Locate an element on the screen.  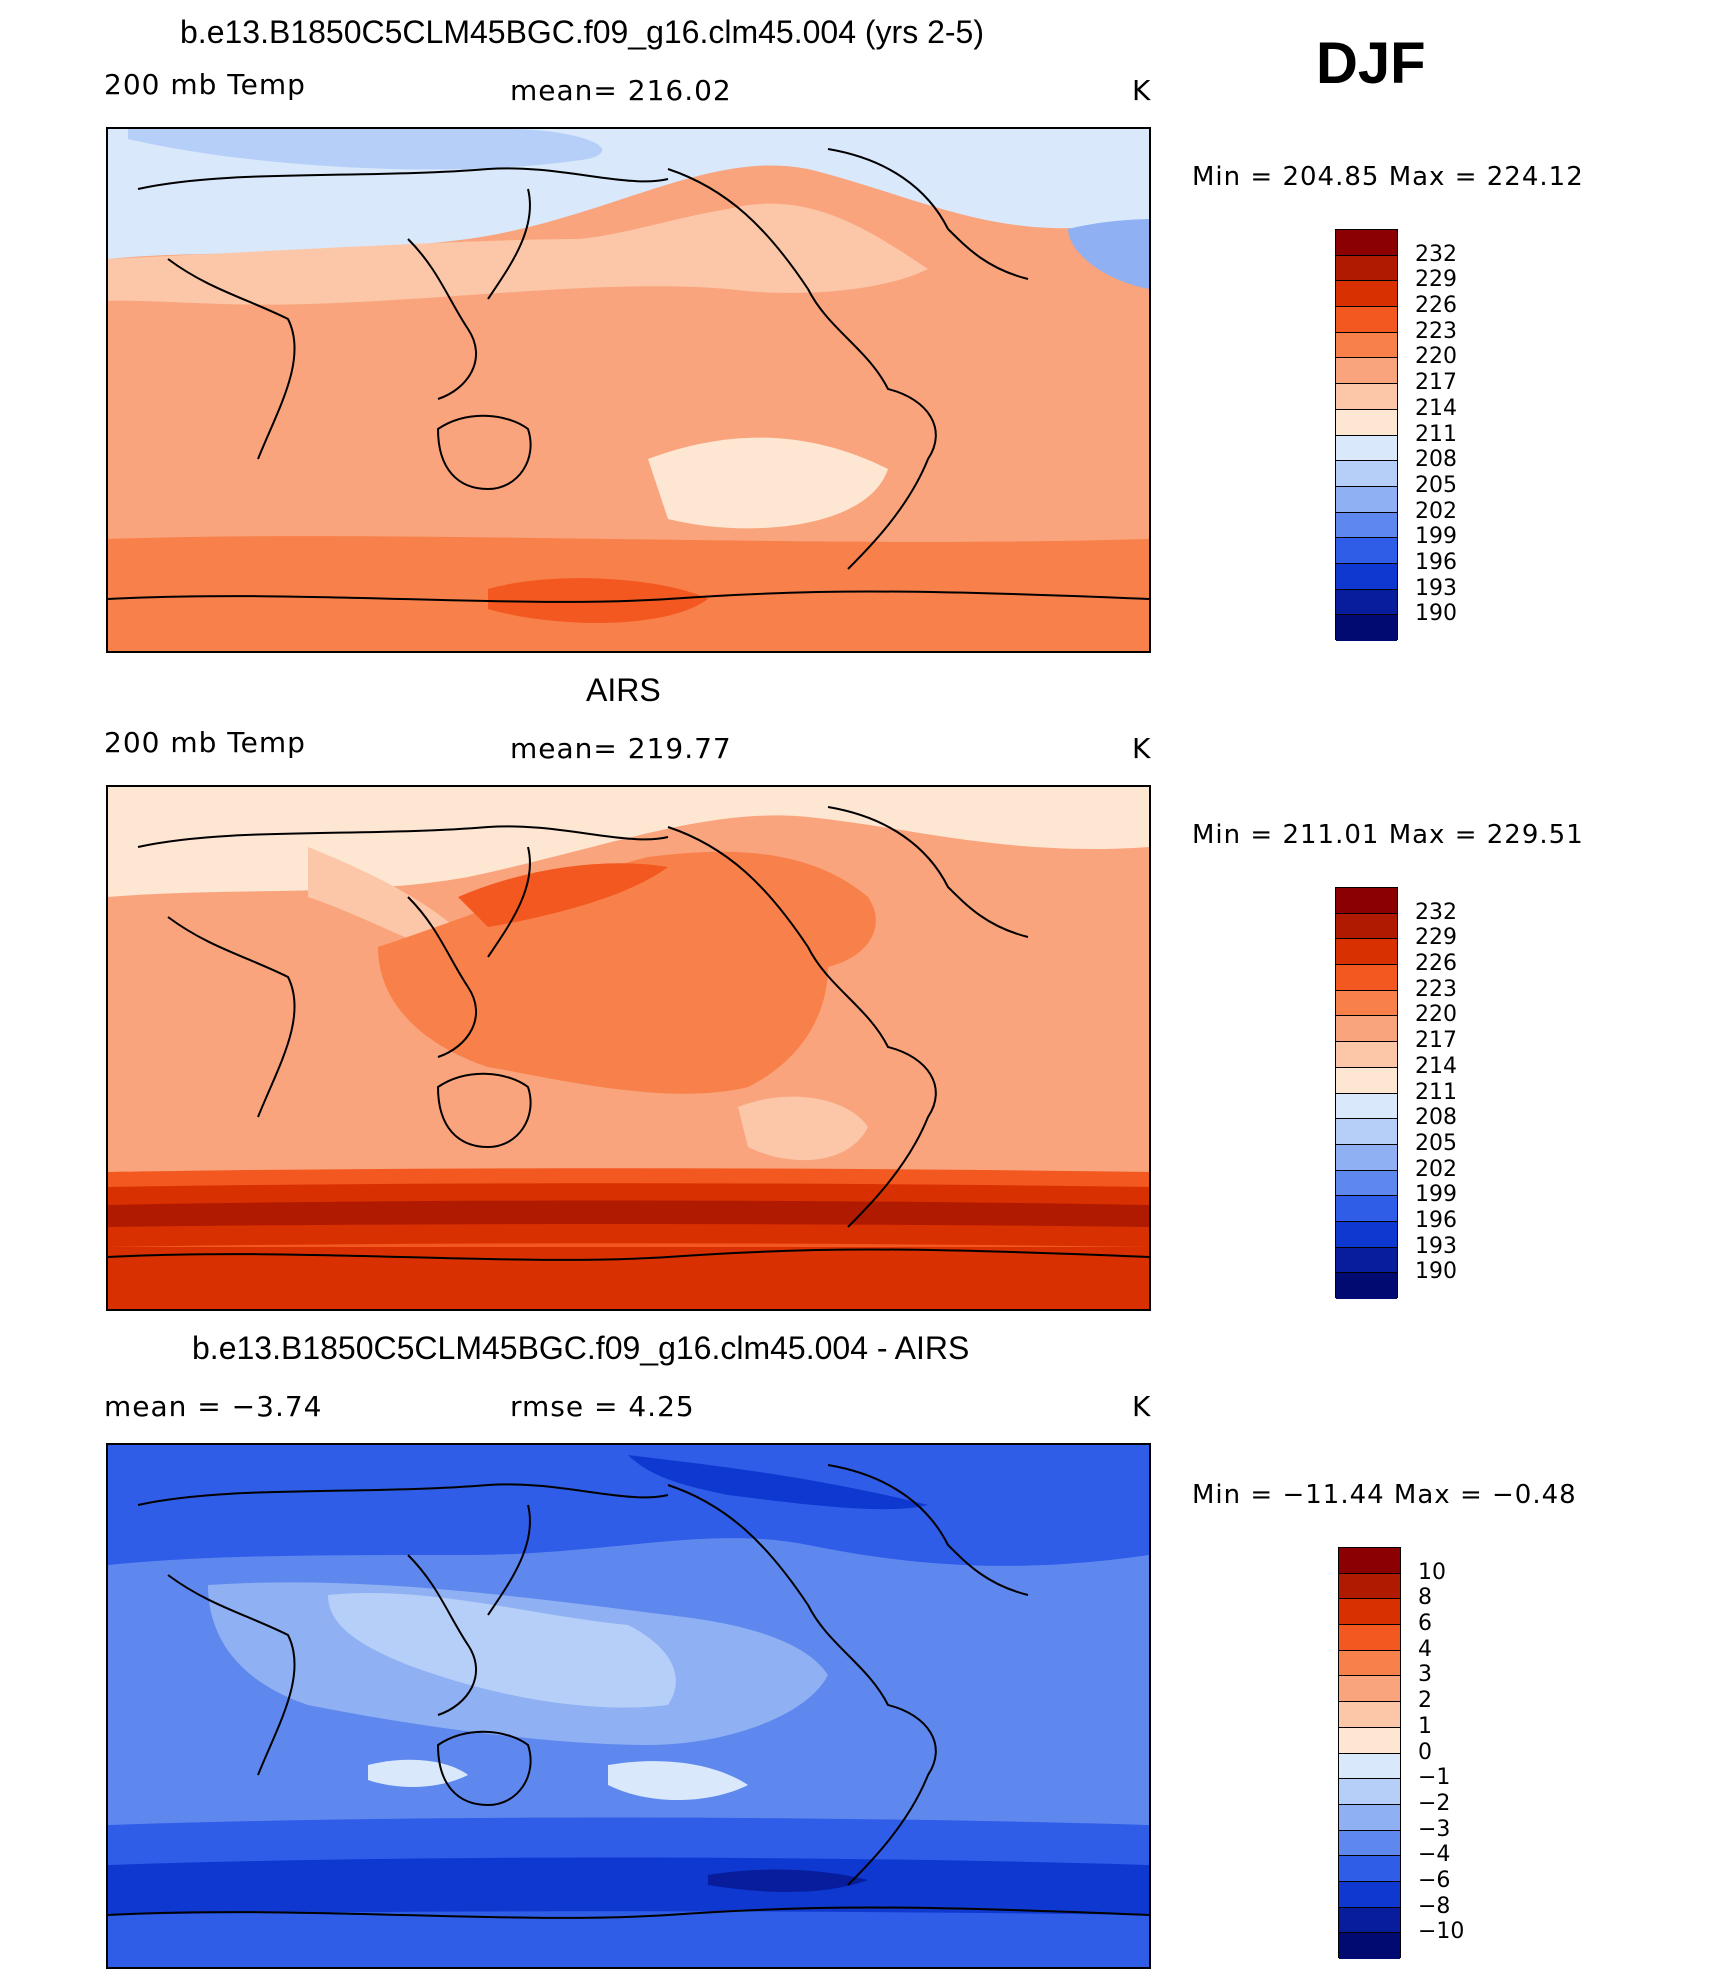
panel3-field-south-darker is located at coordinates (628, 1886).